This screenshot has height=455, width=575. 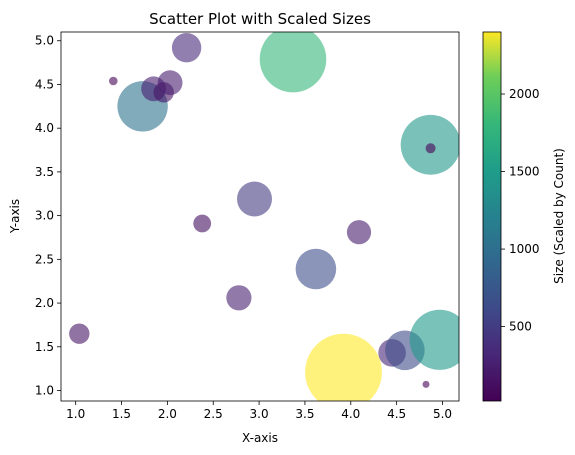 What do you see at coordinates (15, 216) in the screenshot?
I see `y-axis-label: Y-axis` at bounding box center [15, 216].